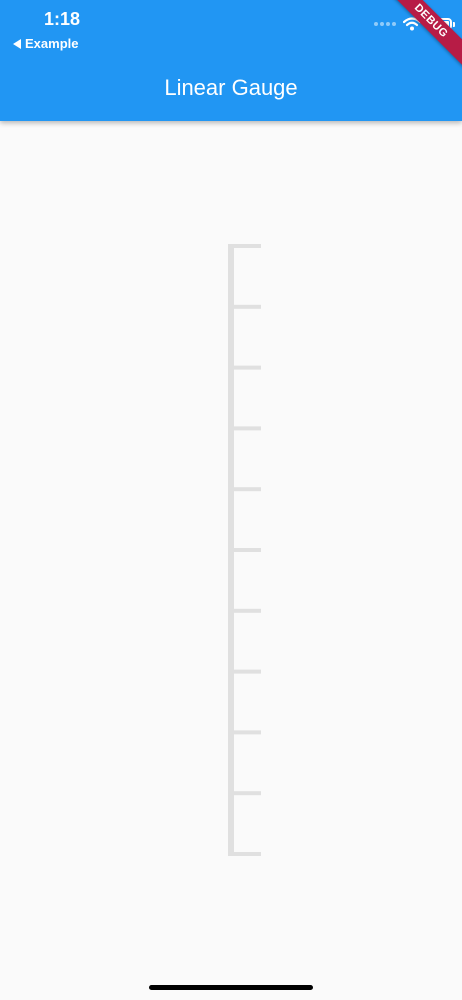  Describe the element at coordinates (231, 987) in the screenshot. I see `home-indicator` at that location.